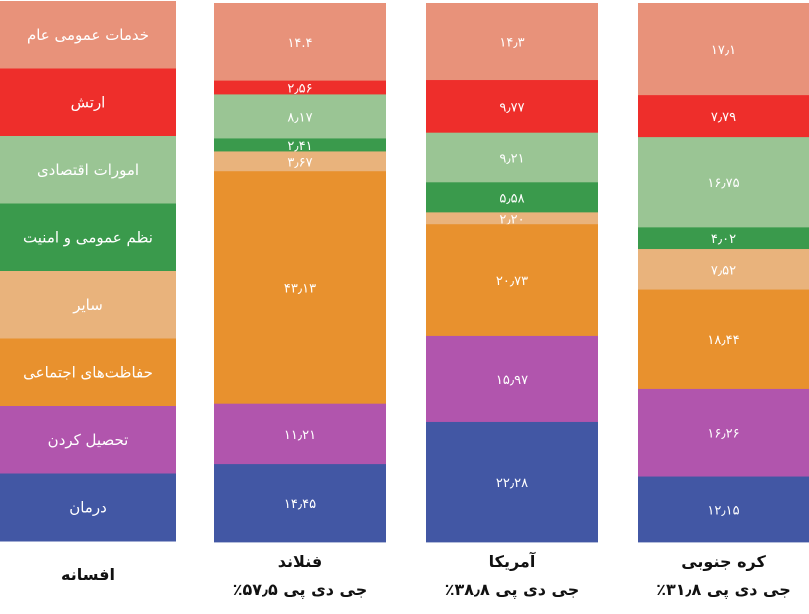 This screenshot has height=614, width=809. I want to click on data-label: ۲٫۴۱, so click(299, 146).